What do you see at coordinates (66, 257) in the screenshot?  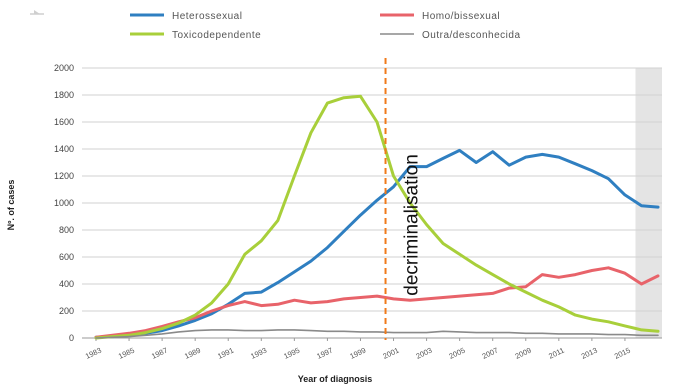 I see `y-tick-label: 600` at bounding box center [66, 257].